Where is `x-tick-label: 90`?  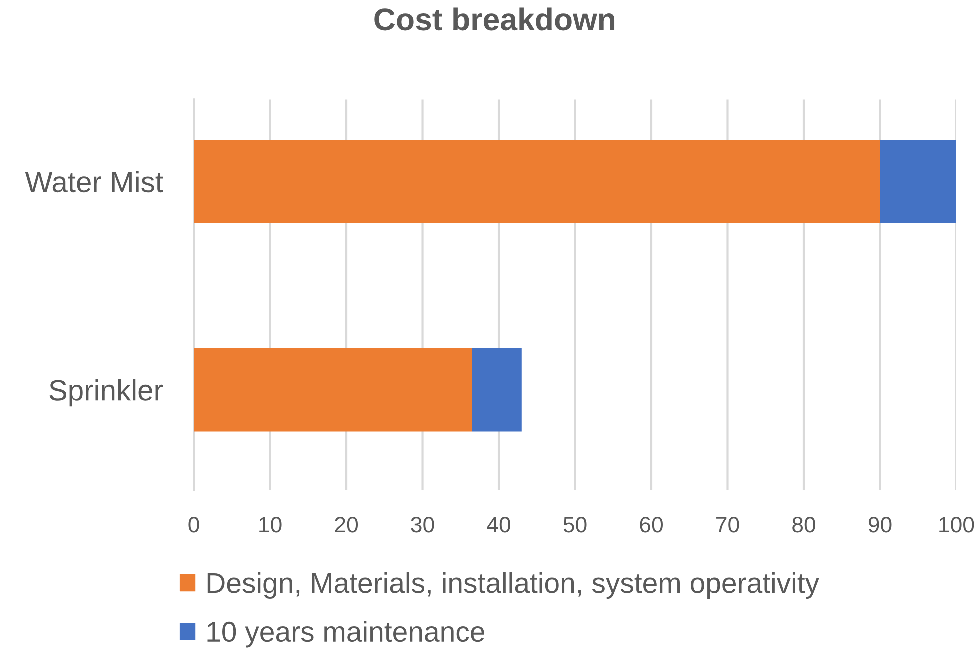
x-tick-label: 90 is located at coordinates (880, 525).